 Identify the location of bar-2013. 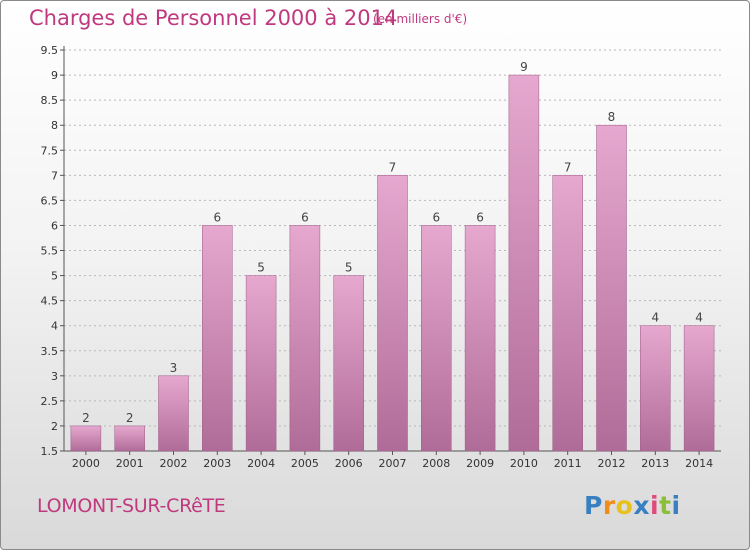
(655, 388).